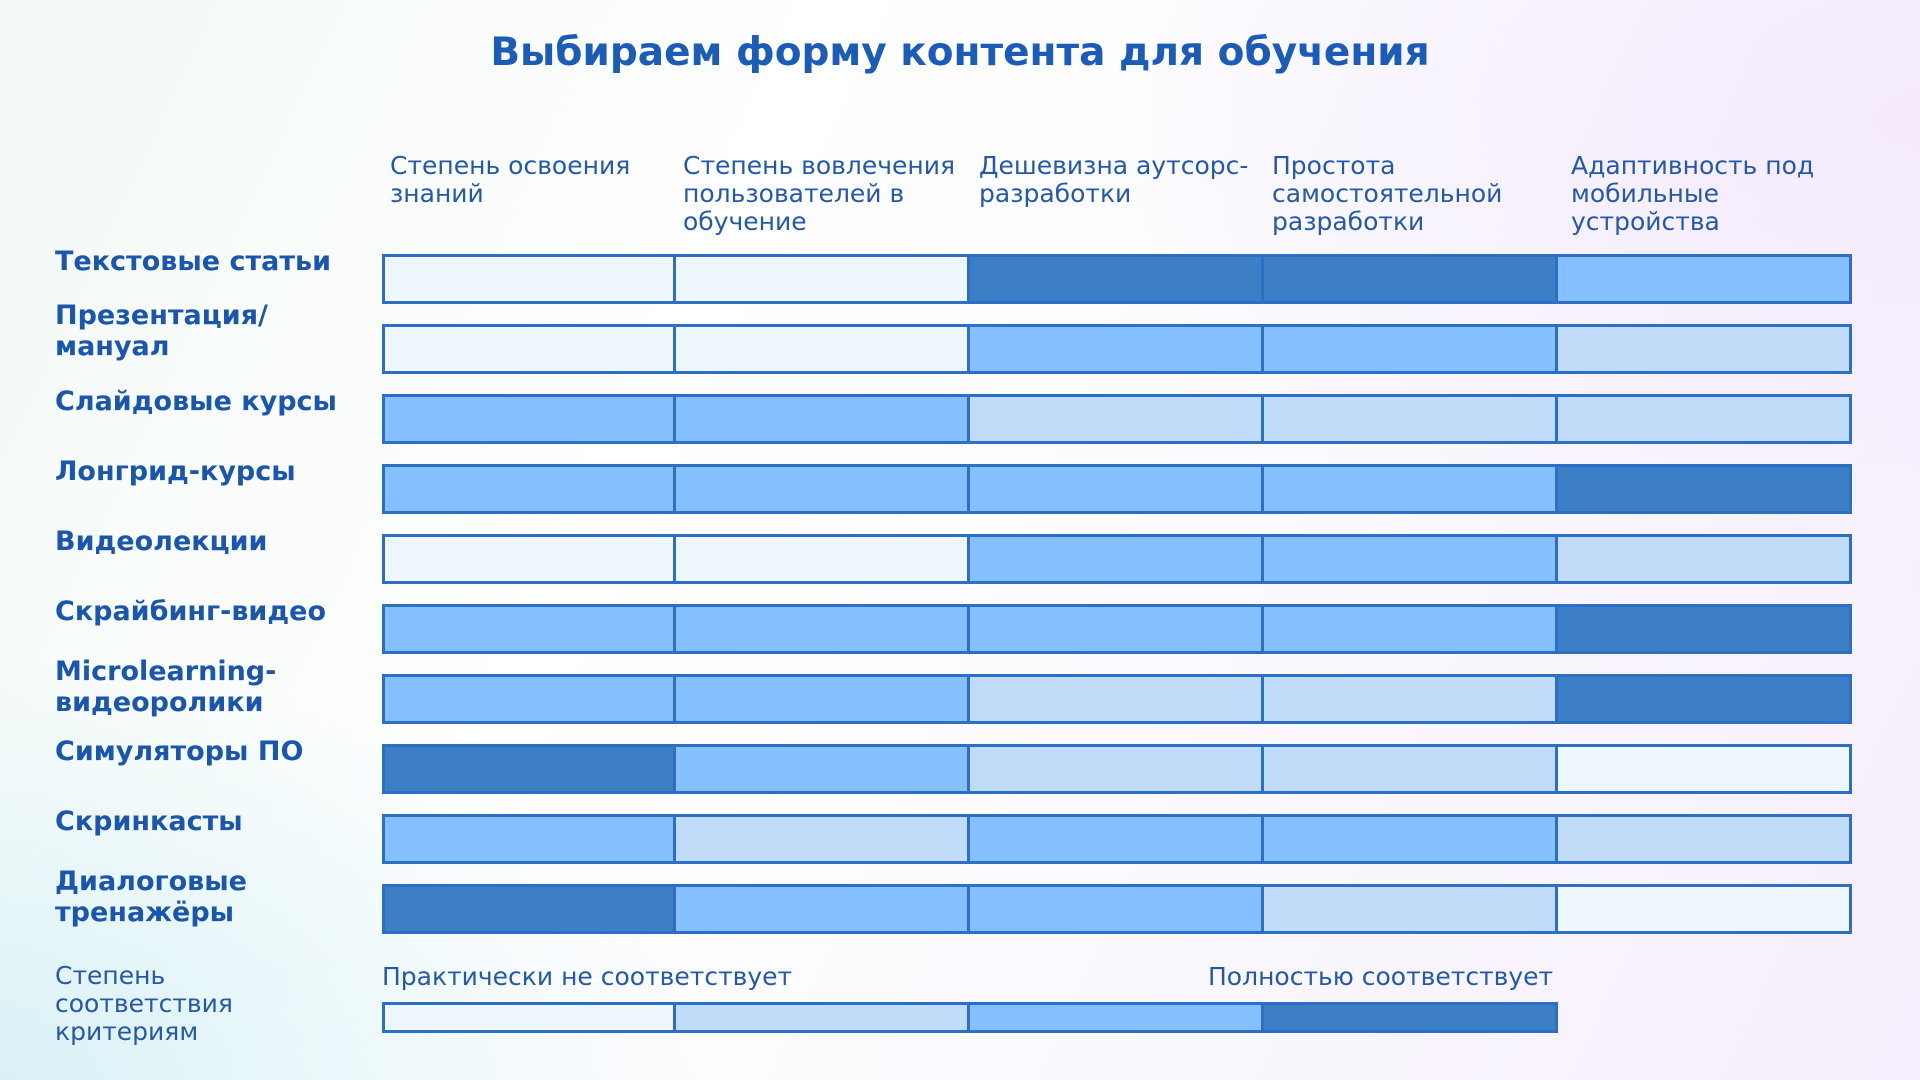  I want to click on row-label-4: Лонгрид-курсы, so click(215, 485).